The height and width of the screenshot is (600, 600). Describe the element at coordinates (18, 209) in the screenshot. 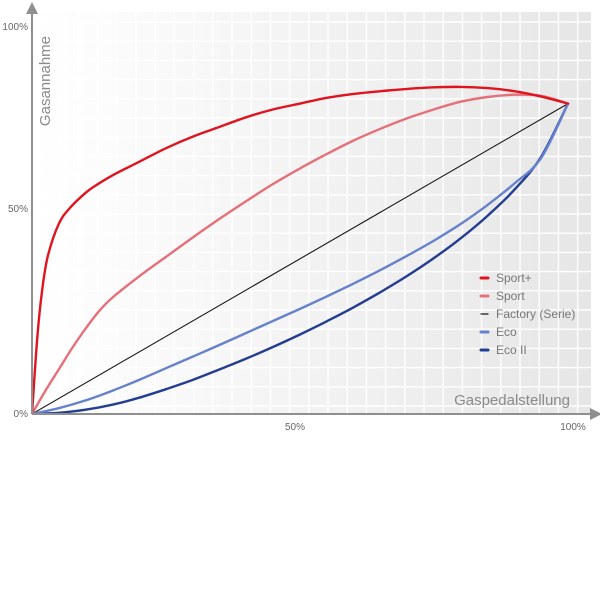

I see `y-tick-label: 50%` at that location.